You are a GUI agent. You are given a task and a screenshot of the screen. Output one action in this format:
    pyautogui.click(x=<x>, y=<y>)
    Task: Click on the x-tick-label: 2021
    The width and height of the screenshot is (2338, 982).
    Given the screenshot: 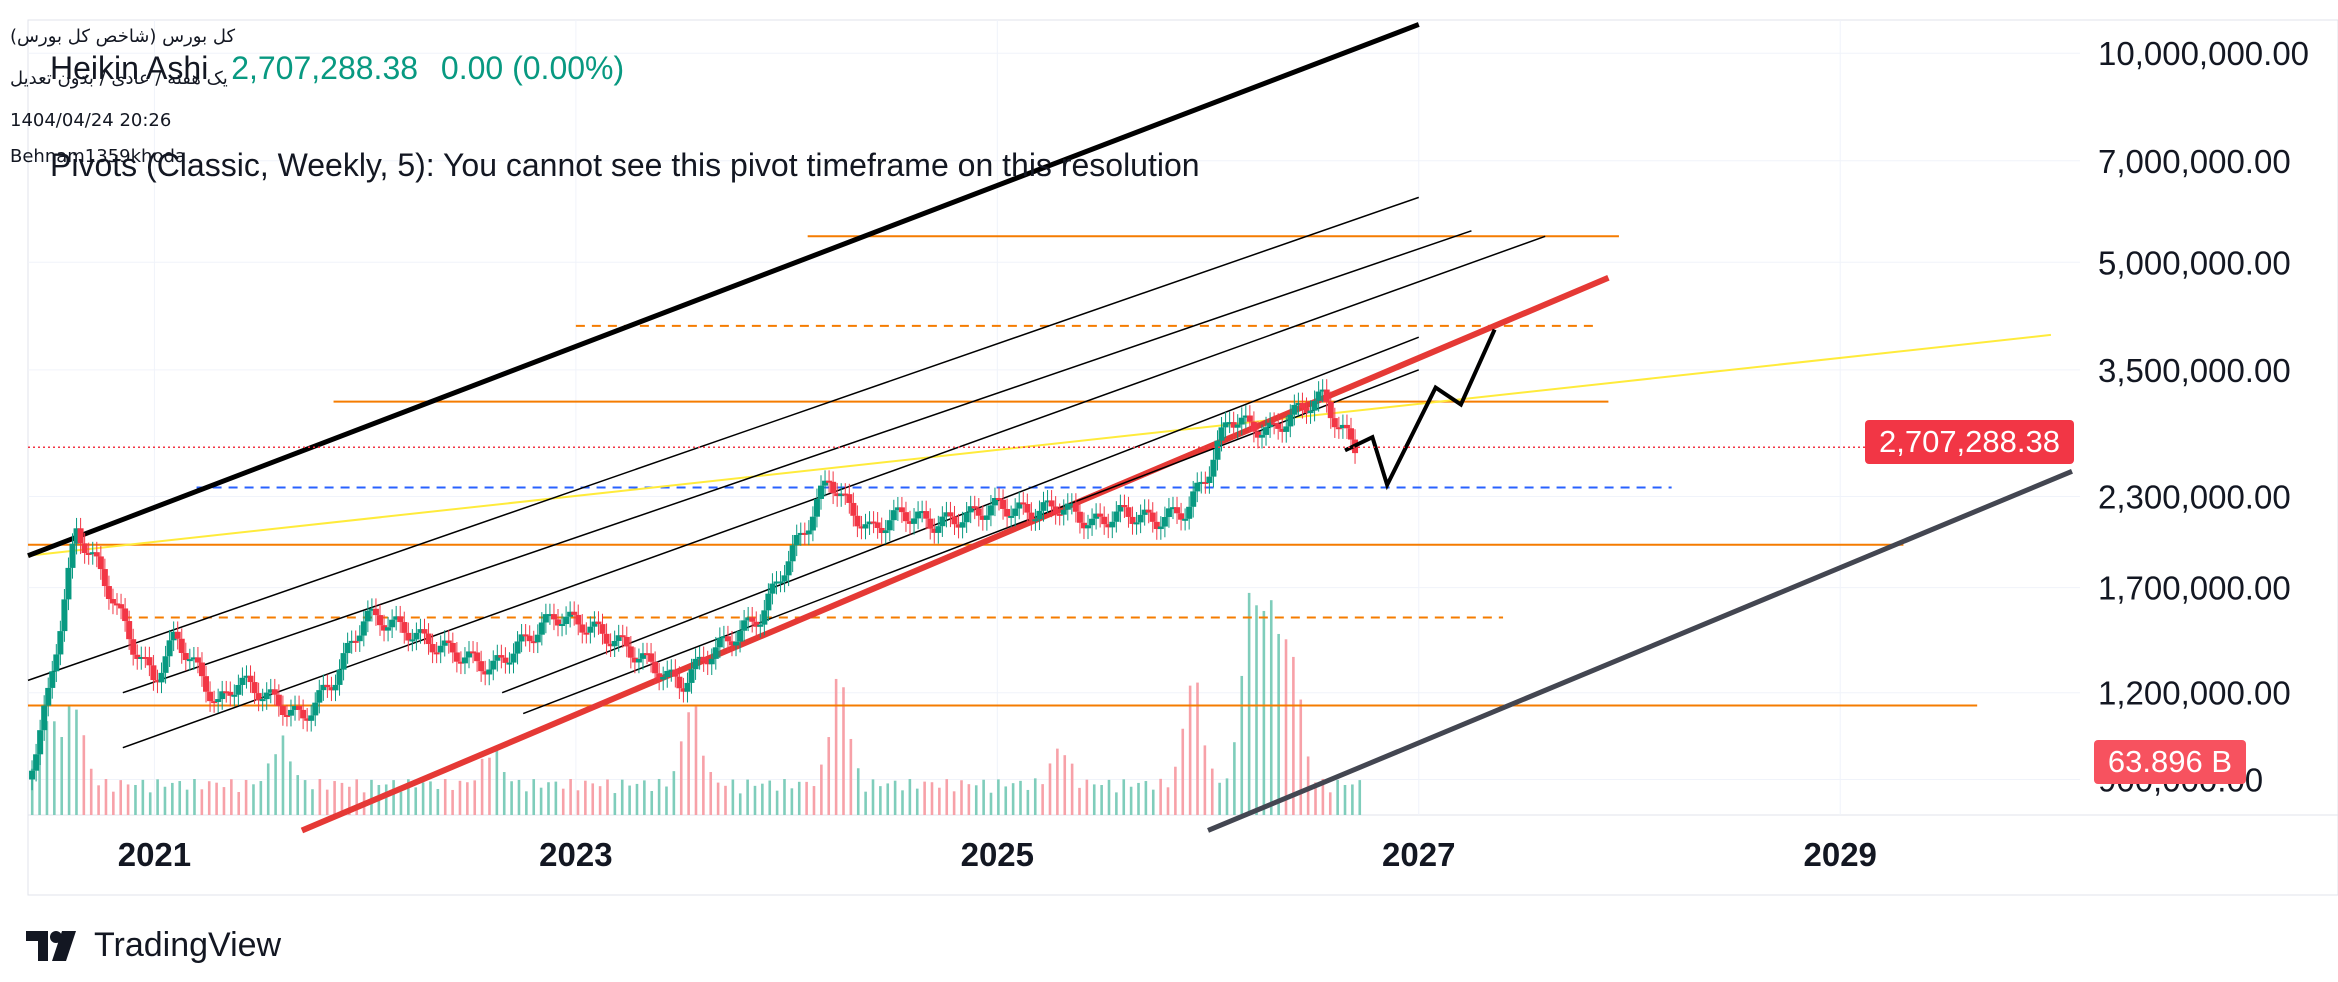 What is the action you would take?
    pyautogui.click(x=154, y=854)
    